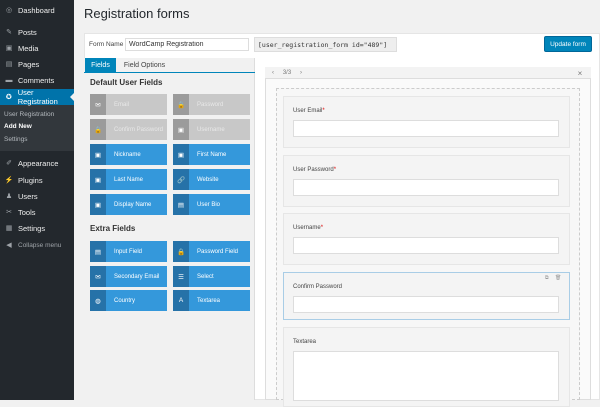 The image size is (600, 407). What do you see at coordinates (128, 154) in the screenshot?
I see `field-button-nickname: ▣ Nickname` at bounding box center [128, 154].